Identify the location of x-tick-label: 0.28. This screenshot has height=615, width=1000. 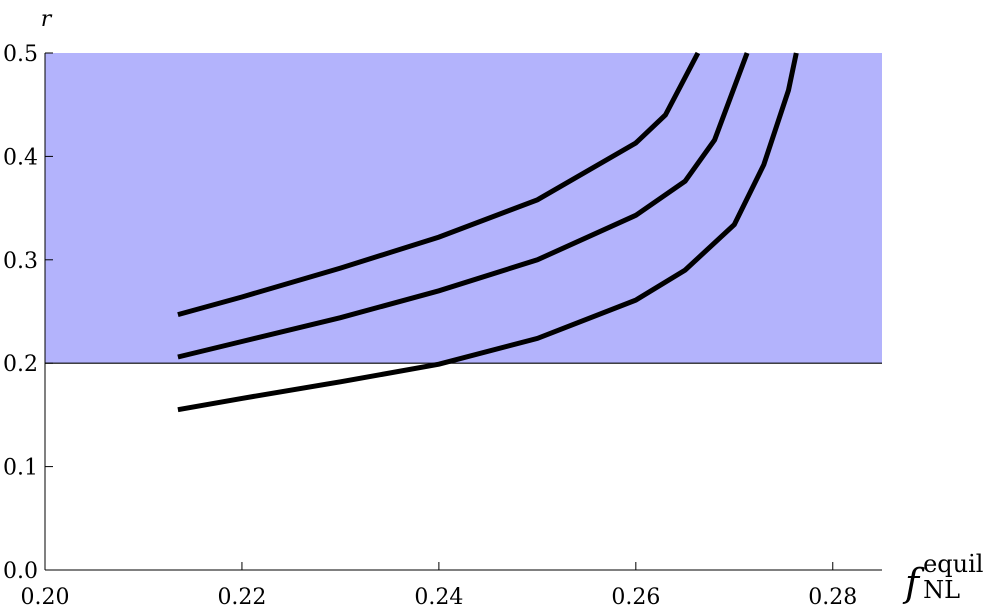
(832, 597).